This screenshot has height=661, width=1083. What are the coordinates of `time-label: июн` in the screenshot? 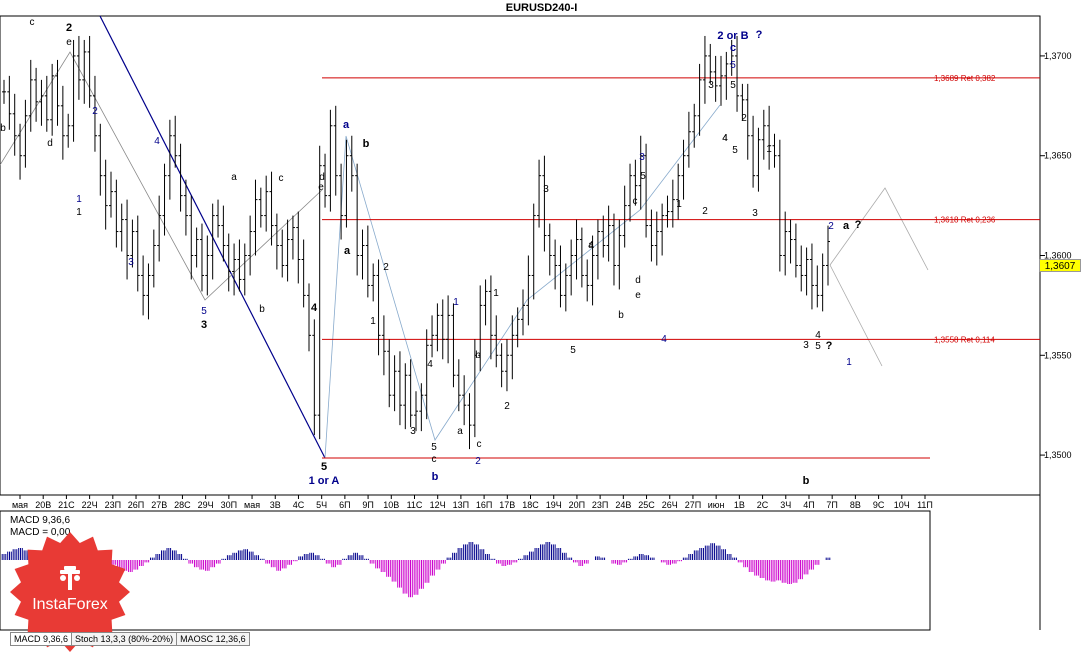 It's located at (716, 505).